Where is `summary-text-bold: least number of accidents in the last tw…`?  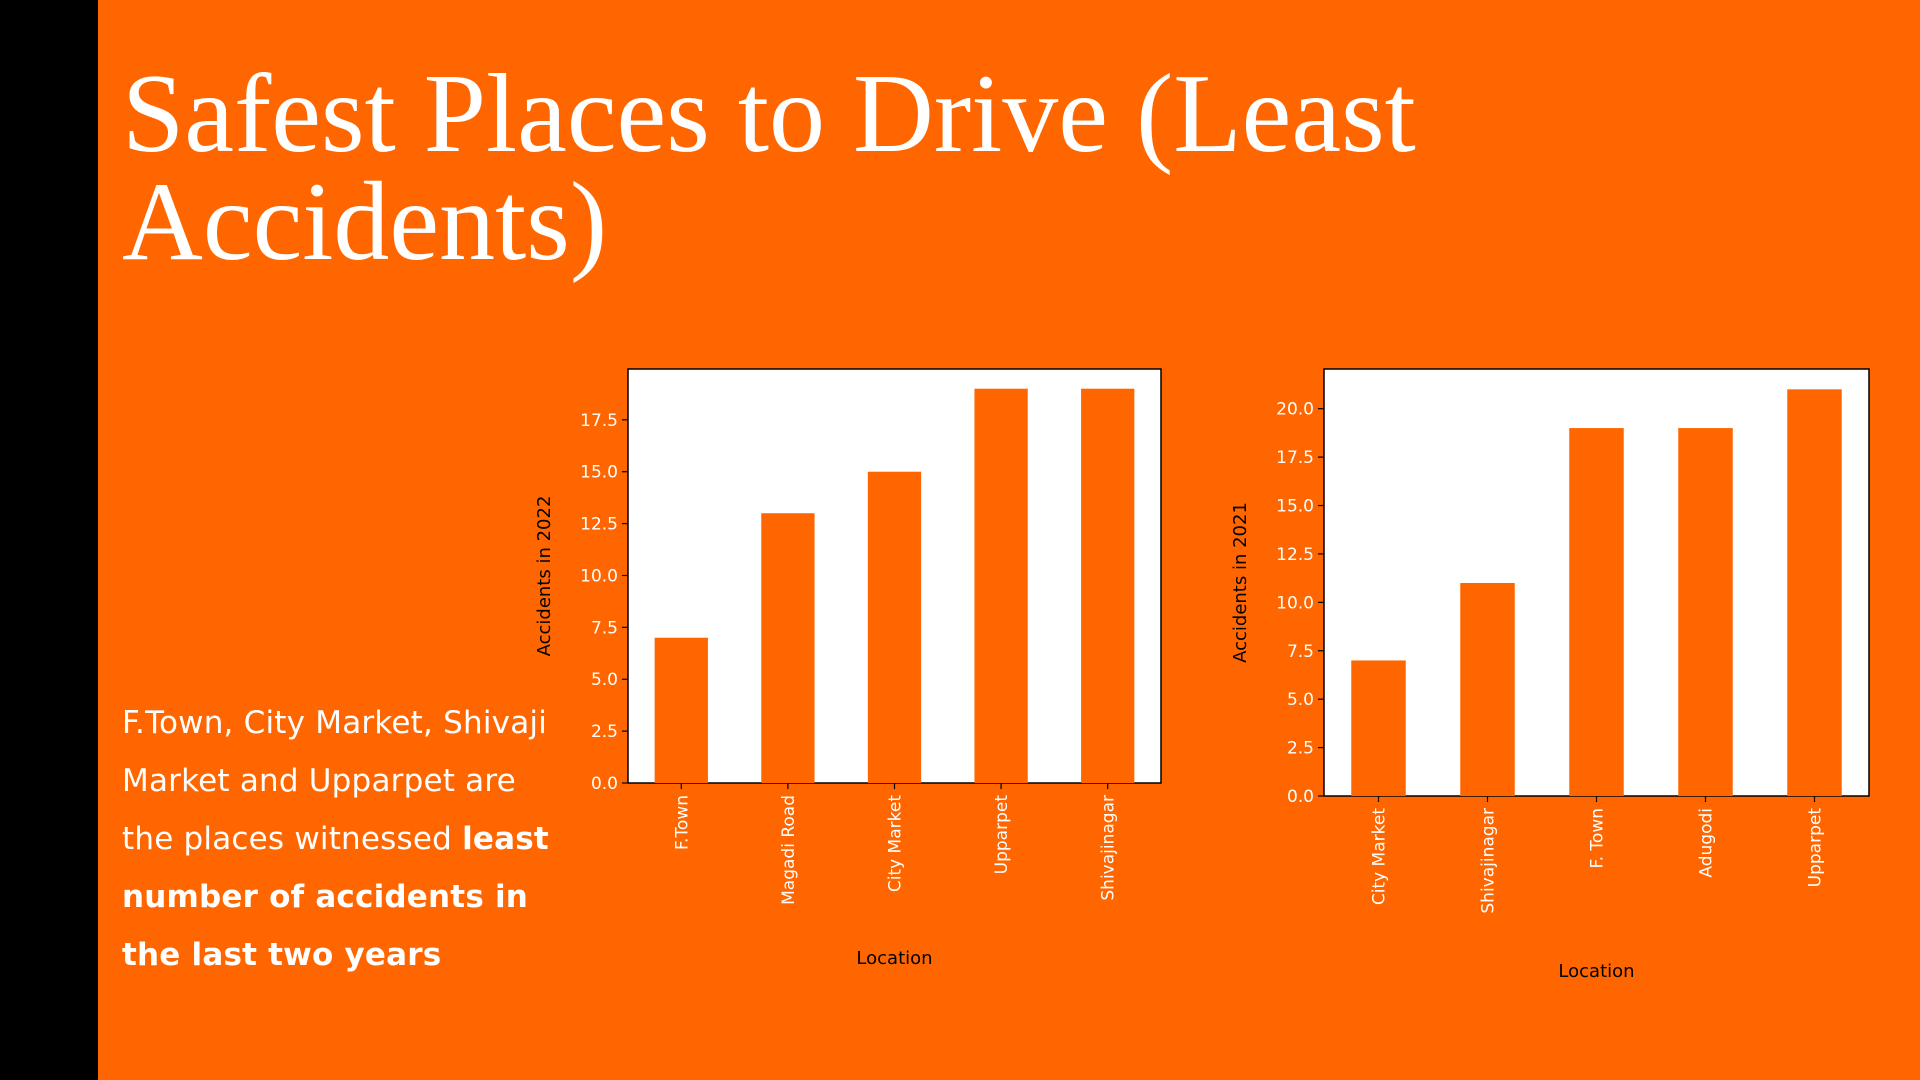 summary-text-bold: least number of accidents in the last tw… is located at coordinates (335, 897).